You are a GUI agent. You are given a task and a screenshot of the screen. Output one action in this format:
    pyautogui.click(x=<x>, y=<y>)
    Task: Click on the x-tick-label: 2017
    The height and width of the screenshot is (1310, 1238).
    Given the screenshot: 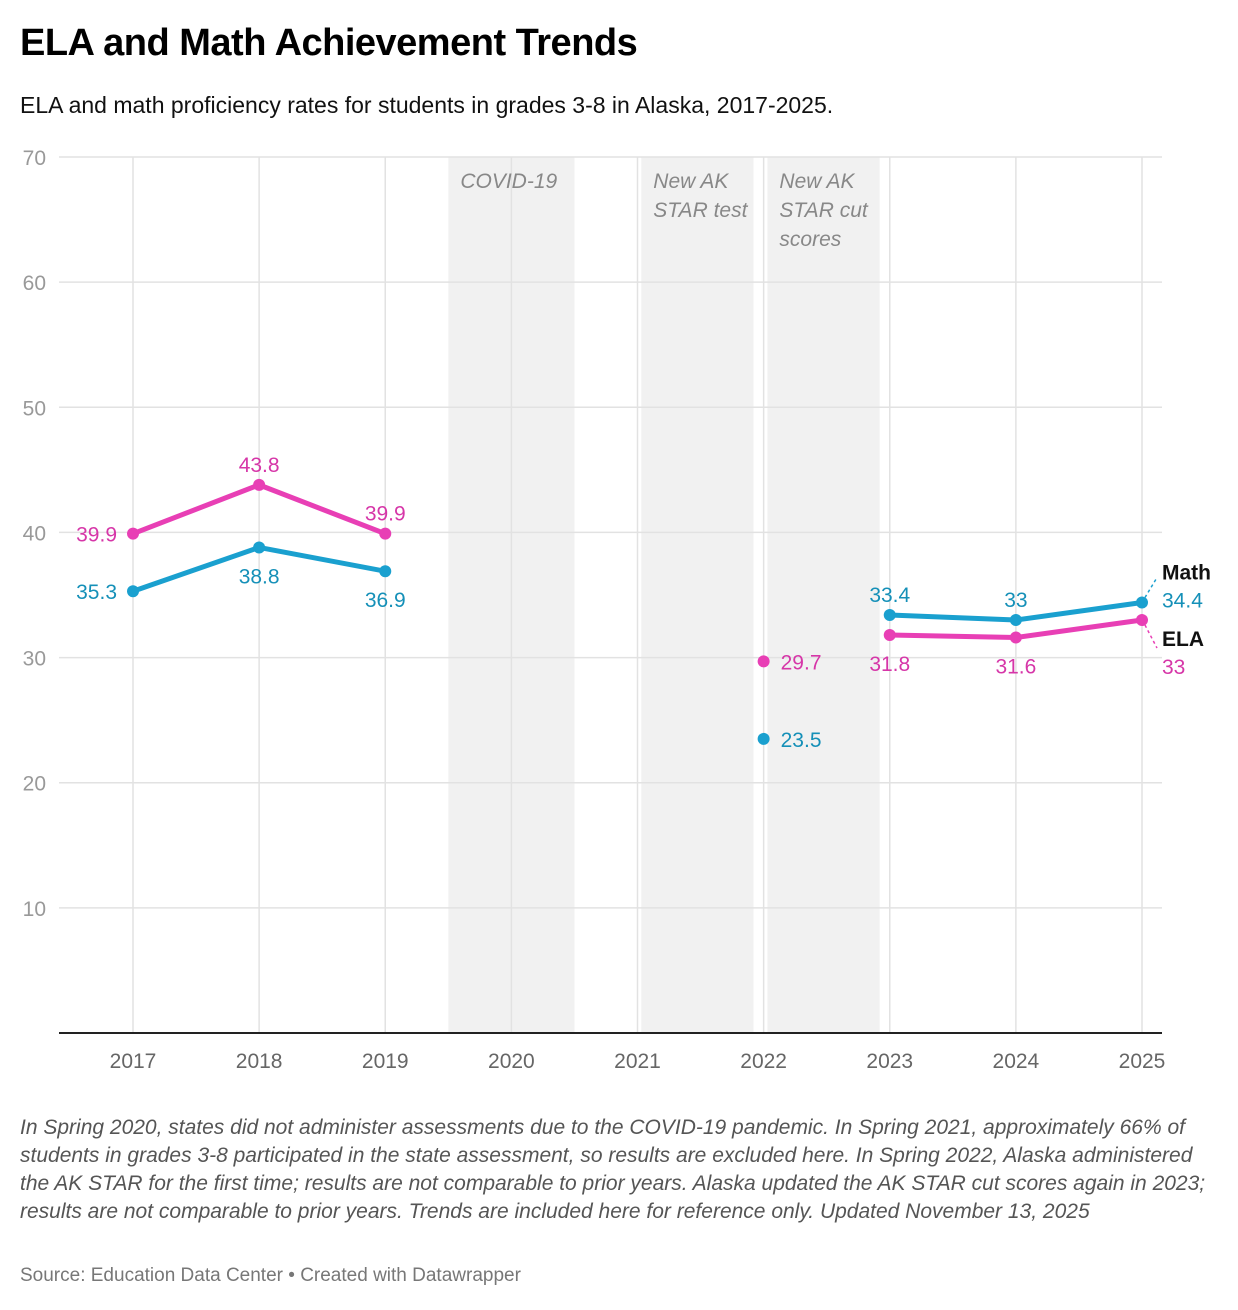 What is the action you would take?
    pyautogui.click(x=133, y=1061)
    